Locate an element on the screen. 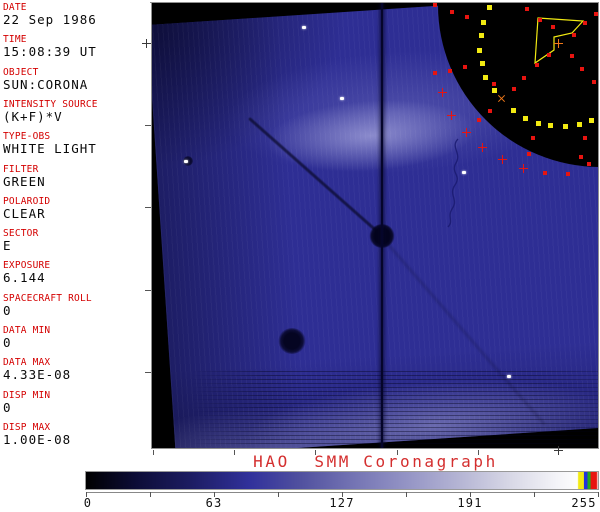 The image size is (600, 512). field-value: 1.00E-08 is located at coordinates (37, 439).